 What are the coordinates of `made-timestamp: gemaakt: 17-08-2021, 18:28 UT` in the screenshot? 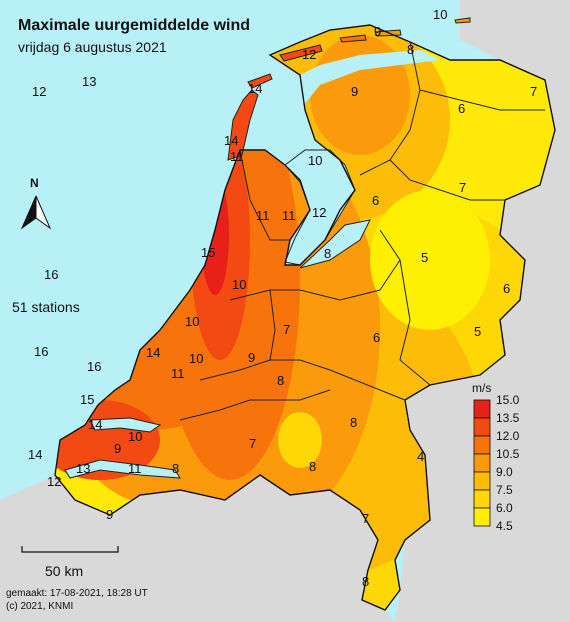 It's located at (77, 593).